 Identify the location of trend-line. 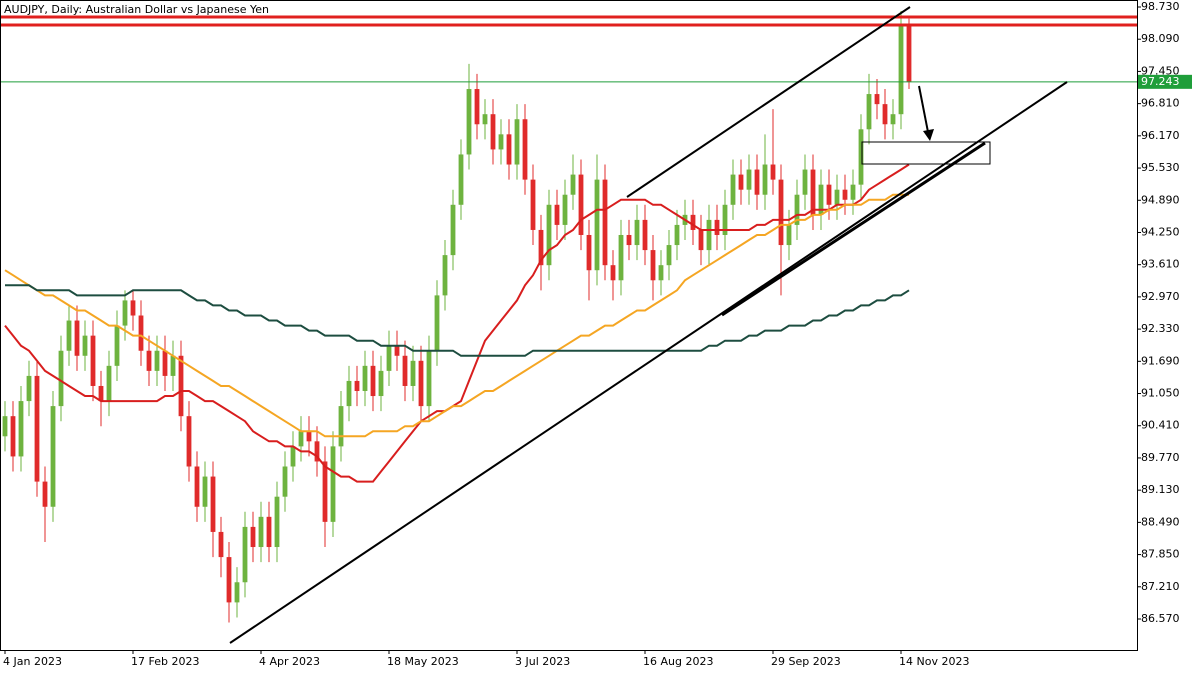
(853, 229).